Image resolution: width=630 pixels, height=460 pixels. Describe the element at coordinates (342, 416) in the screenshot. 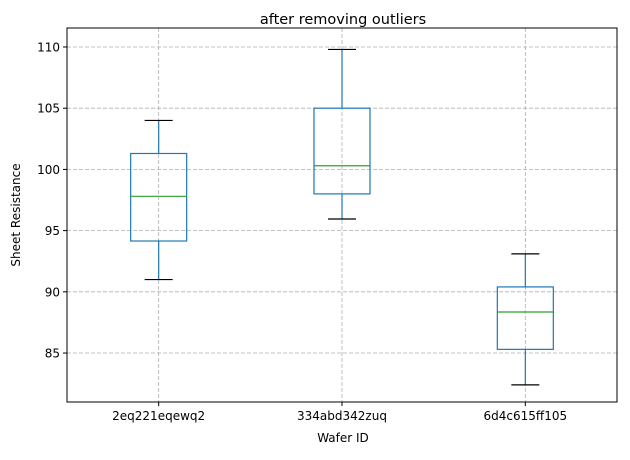

I see `x-tick-label: 334abd342zuq` at that location.